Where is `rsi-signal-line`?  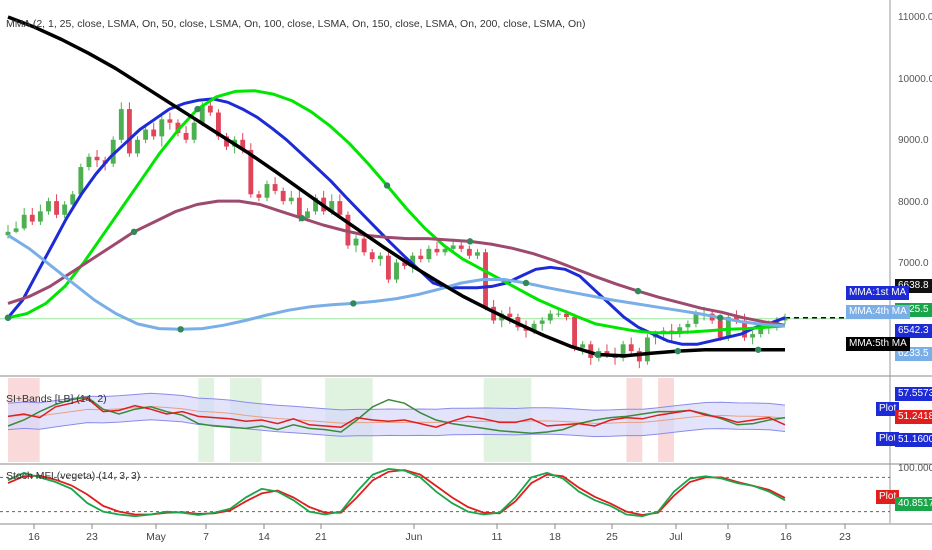 rsi-signal-line is located at coordinates (396, 415).